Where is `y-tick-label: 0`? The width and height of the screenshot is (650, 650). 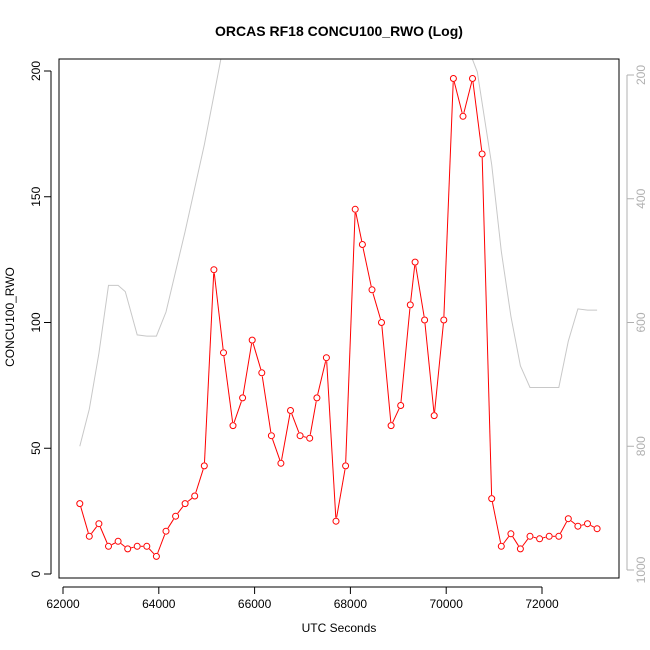 y-tick-label: 0 is located at coordinates (36, 573).